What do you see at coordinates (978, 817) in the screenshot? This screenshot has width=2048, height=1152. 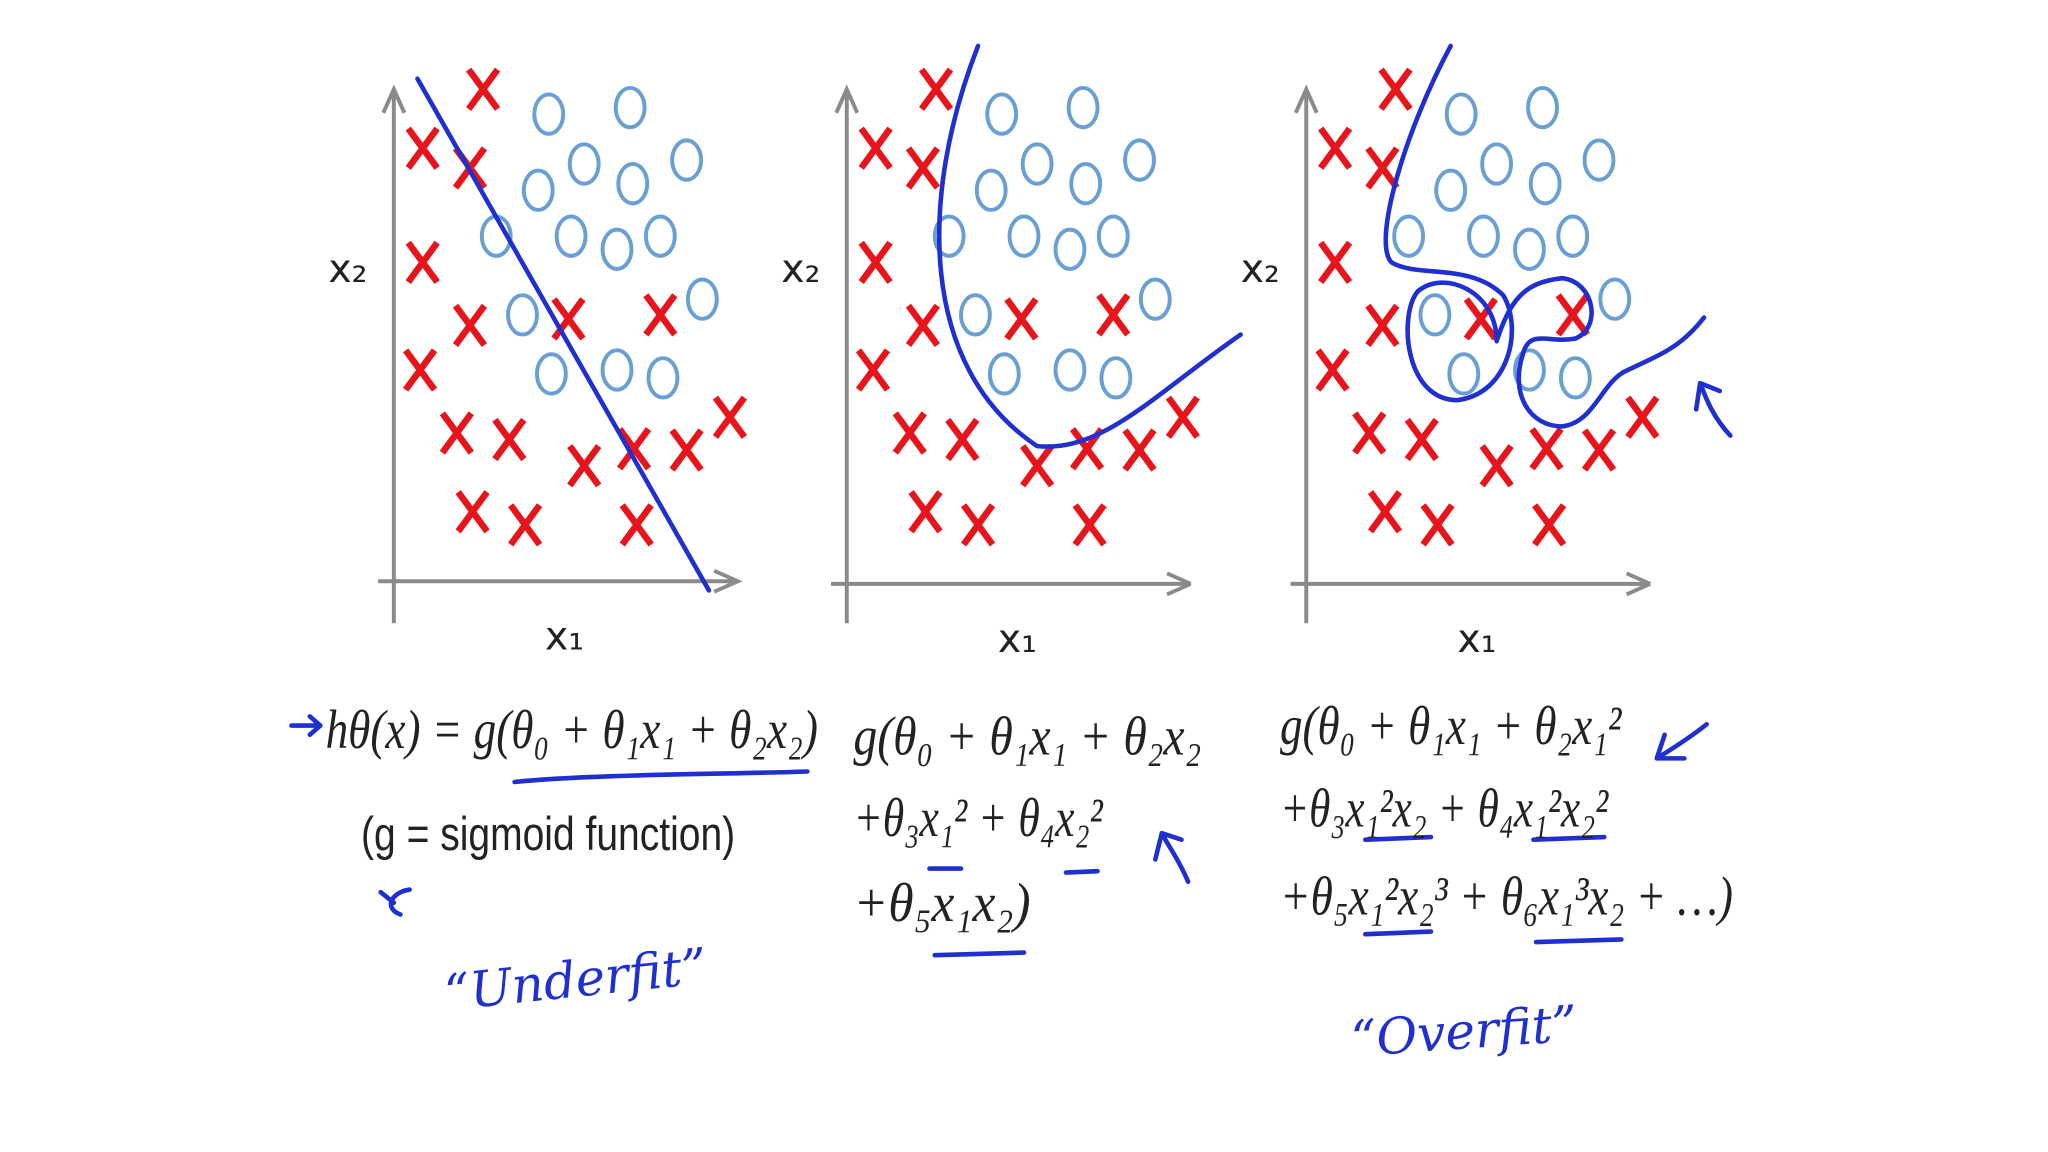 I see `formula-line: +θ₃x₁² + θ₄x₂²` at bounding box center [978, 817].